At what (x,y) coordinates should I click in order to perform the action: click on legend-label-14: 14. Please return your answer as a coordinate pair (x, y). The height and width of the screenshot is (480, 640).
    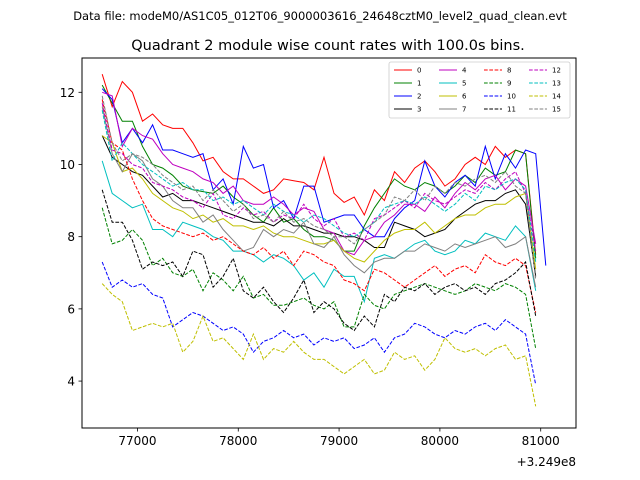
    Looking at the image, I should click on (556, 97).